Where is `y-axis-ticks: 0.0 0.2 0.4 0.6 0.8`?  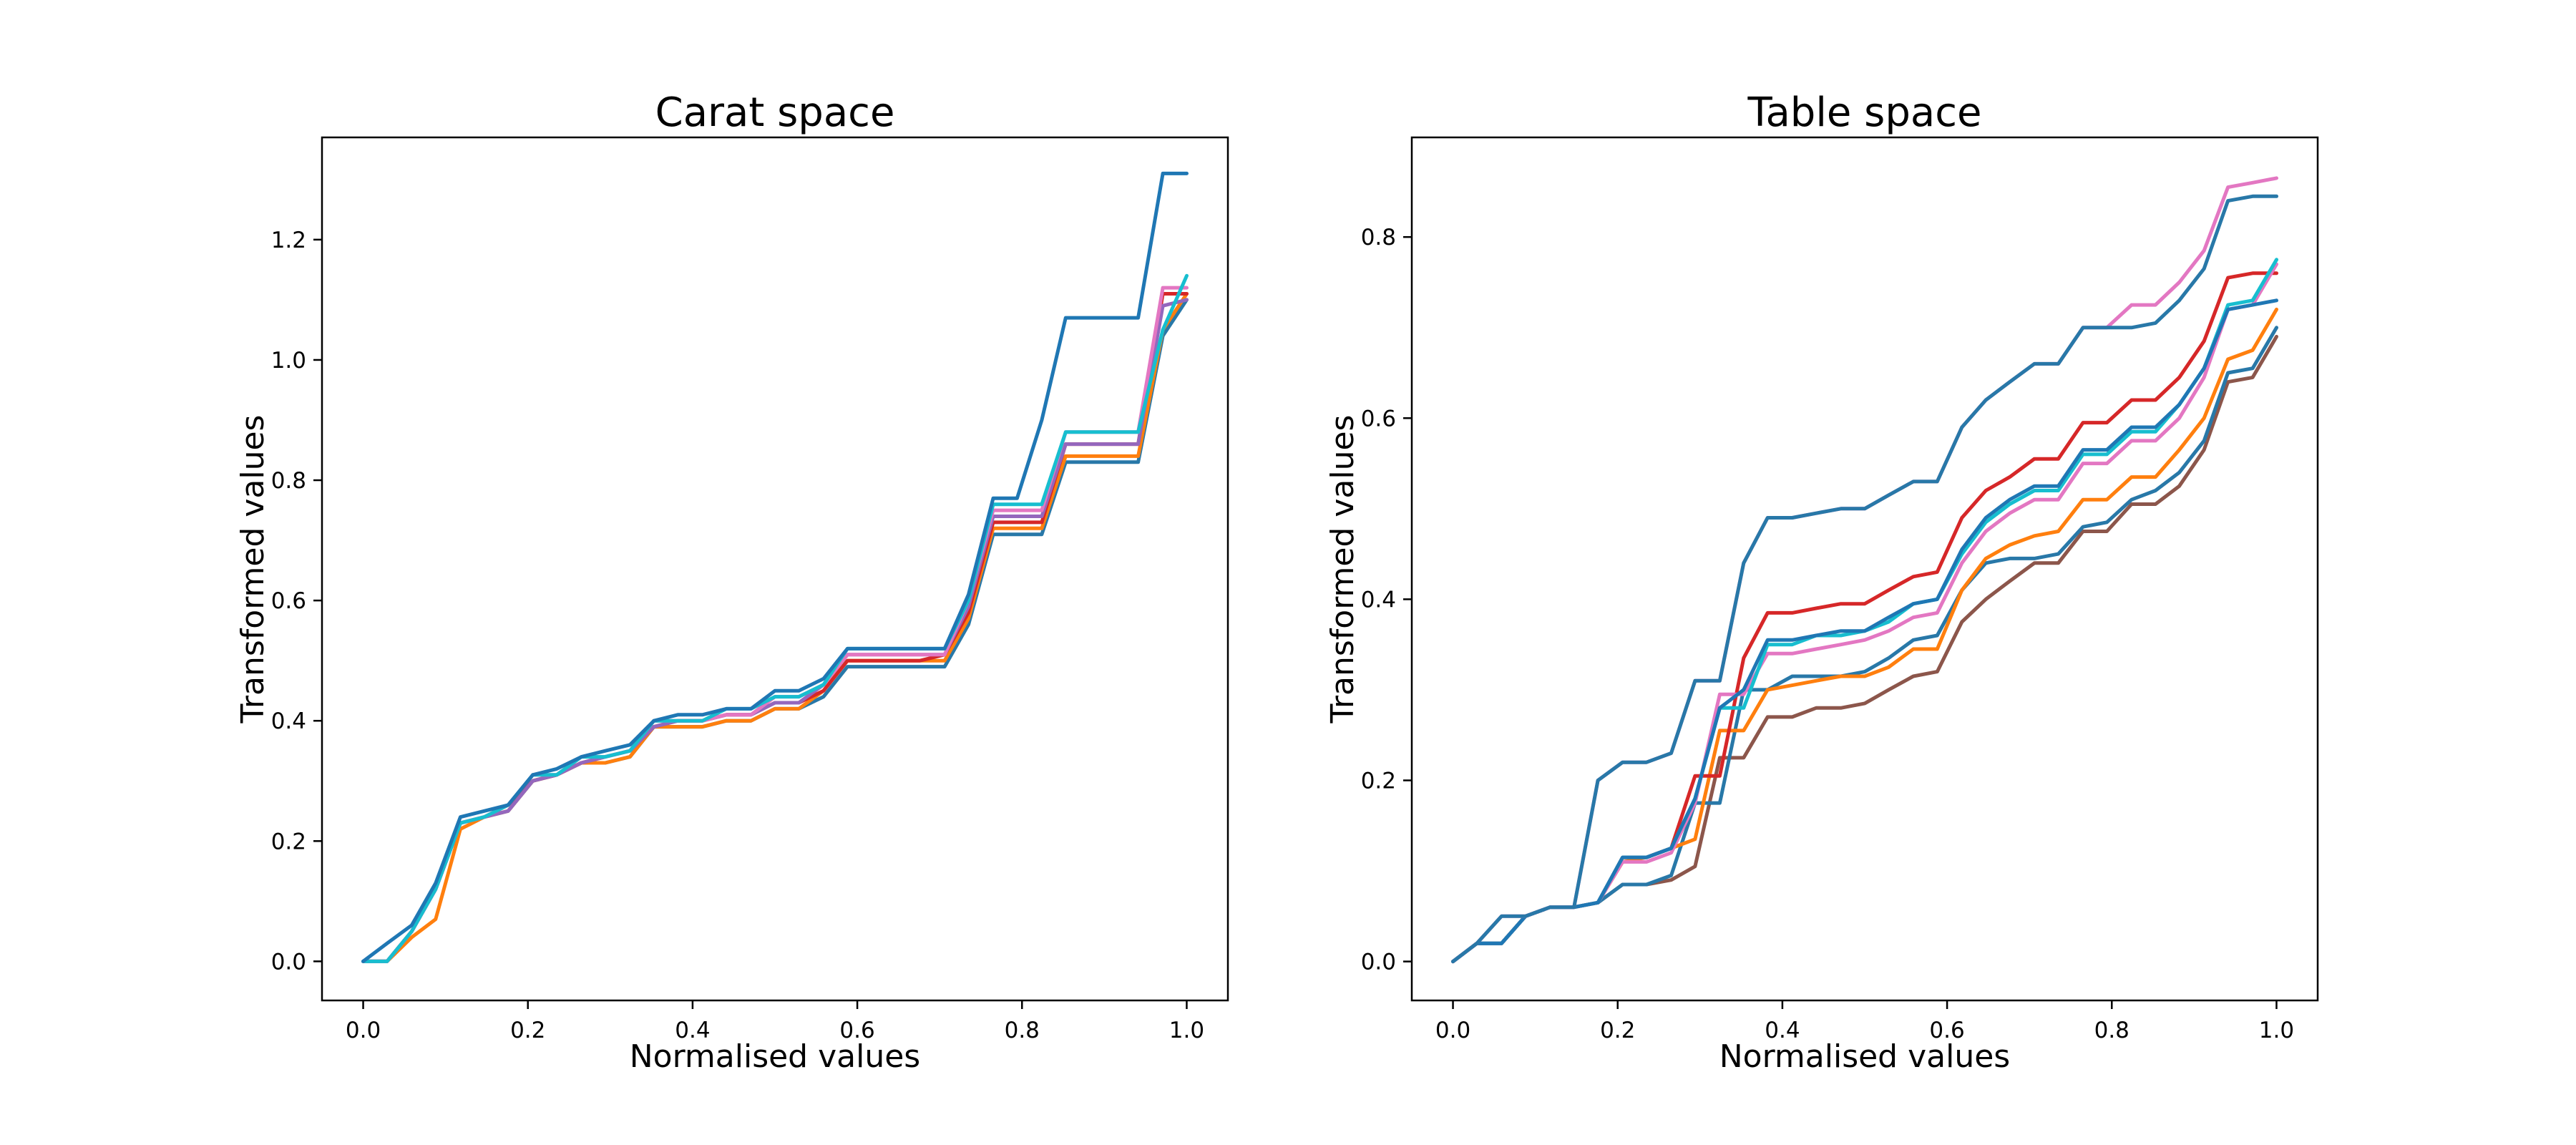
y-axis-ticks: 0.0 0.2 0.4 0.6 0.8 is located at coordinates (1386, 600).